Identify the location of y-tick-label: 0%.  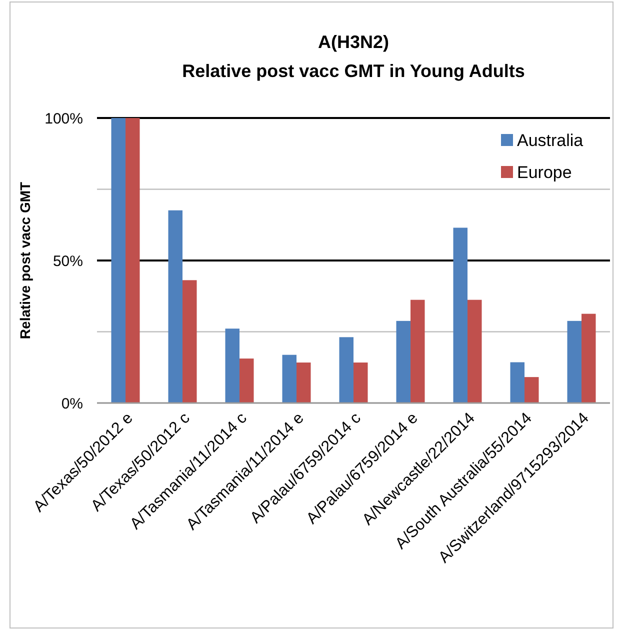
(72, 403).